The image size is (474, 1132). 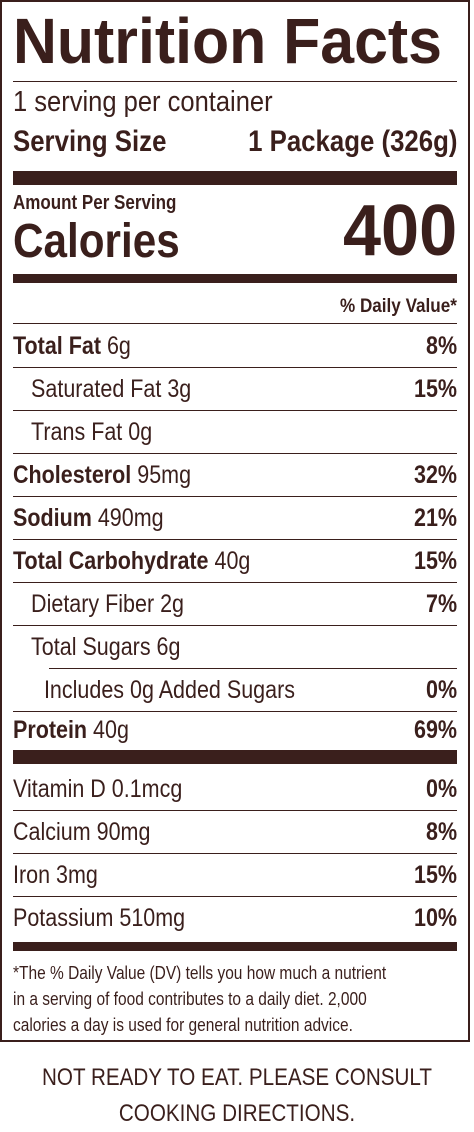 I want to click on nutrient-row-added-sugars: Includes 0g Added Sugars 0%, so click(x=235, y=690).